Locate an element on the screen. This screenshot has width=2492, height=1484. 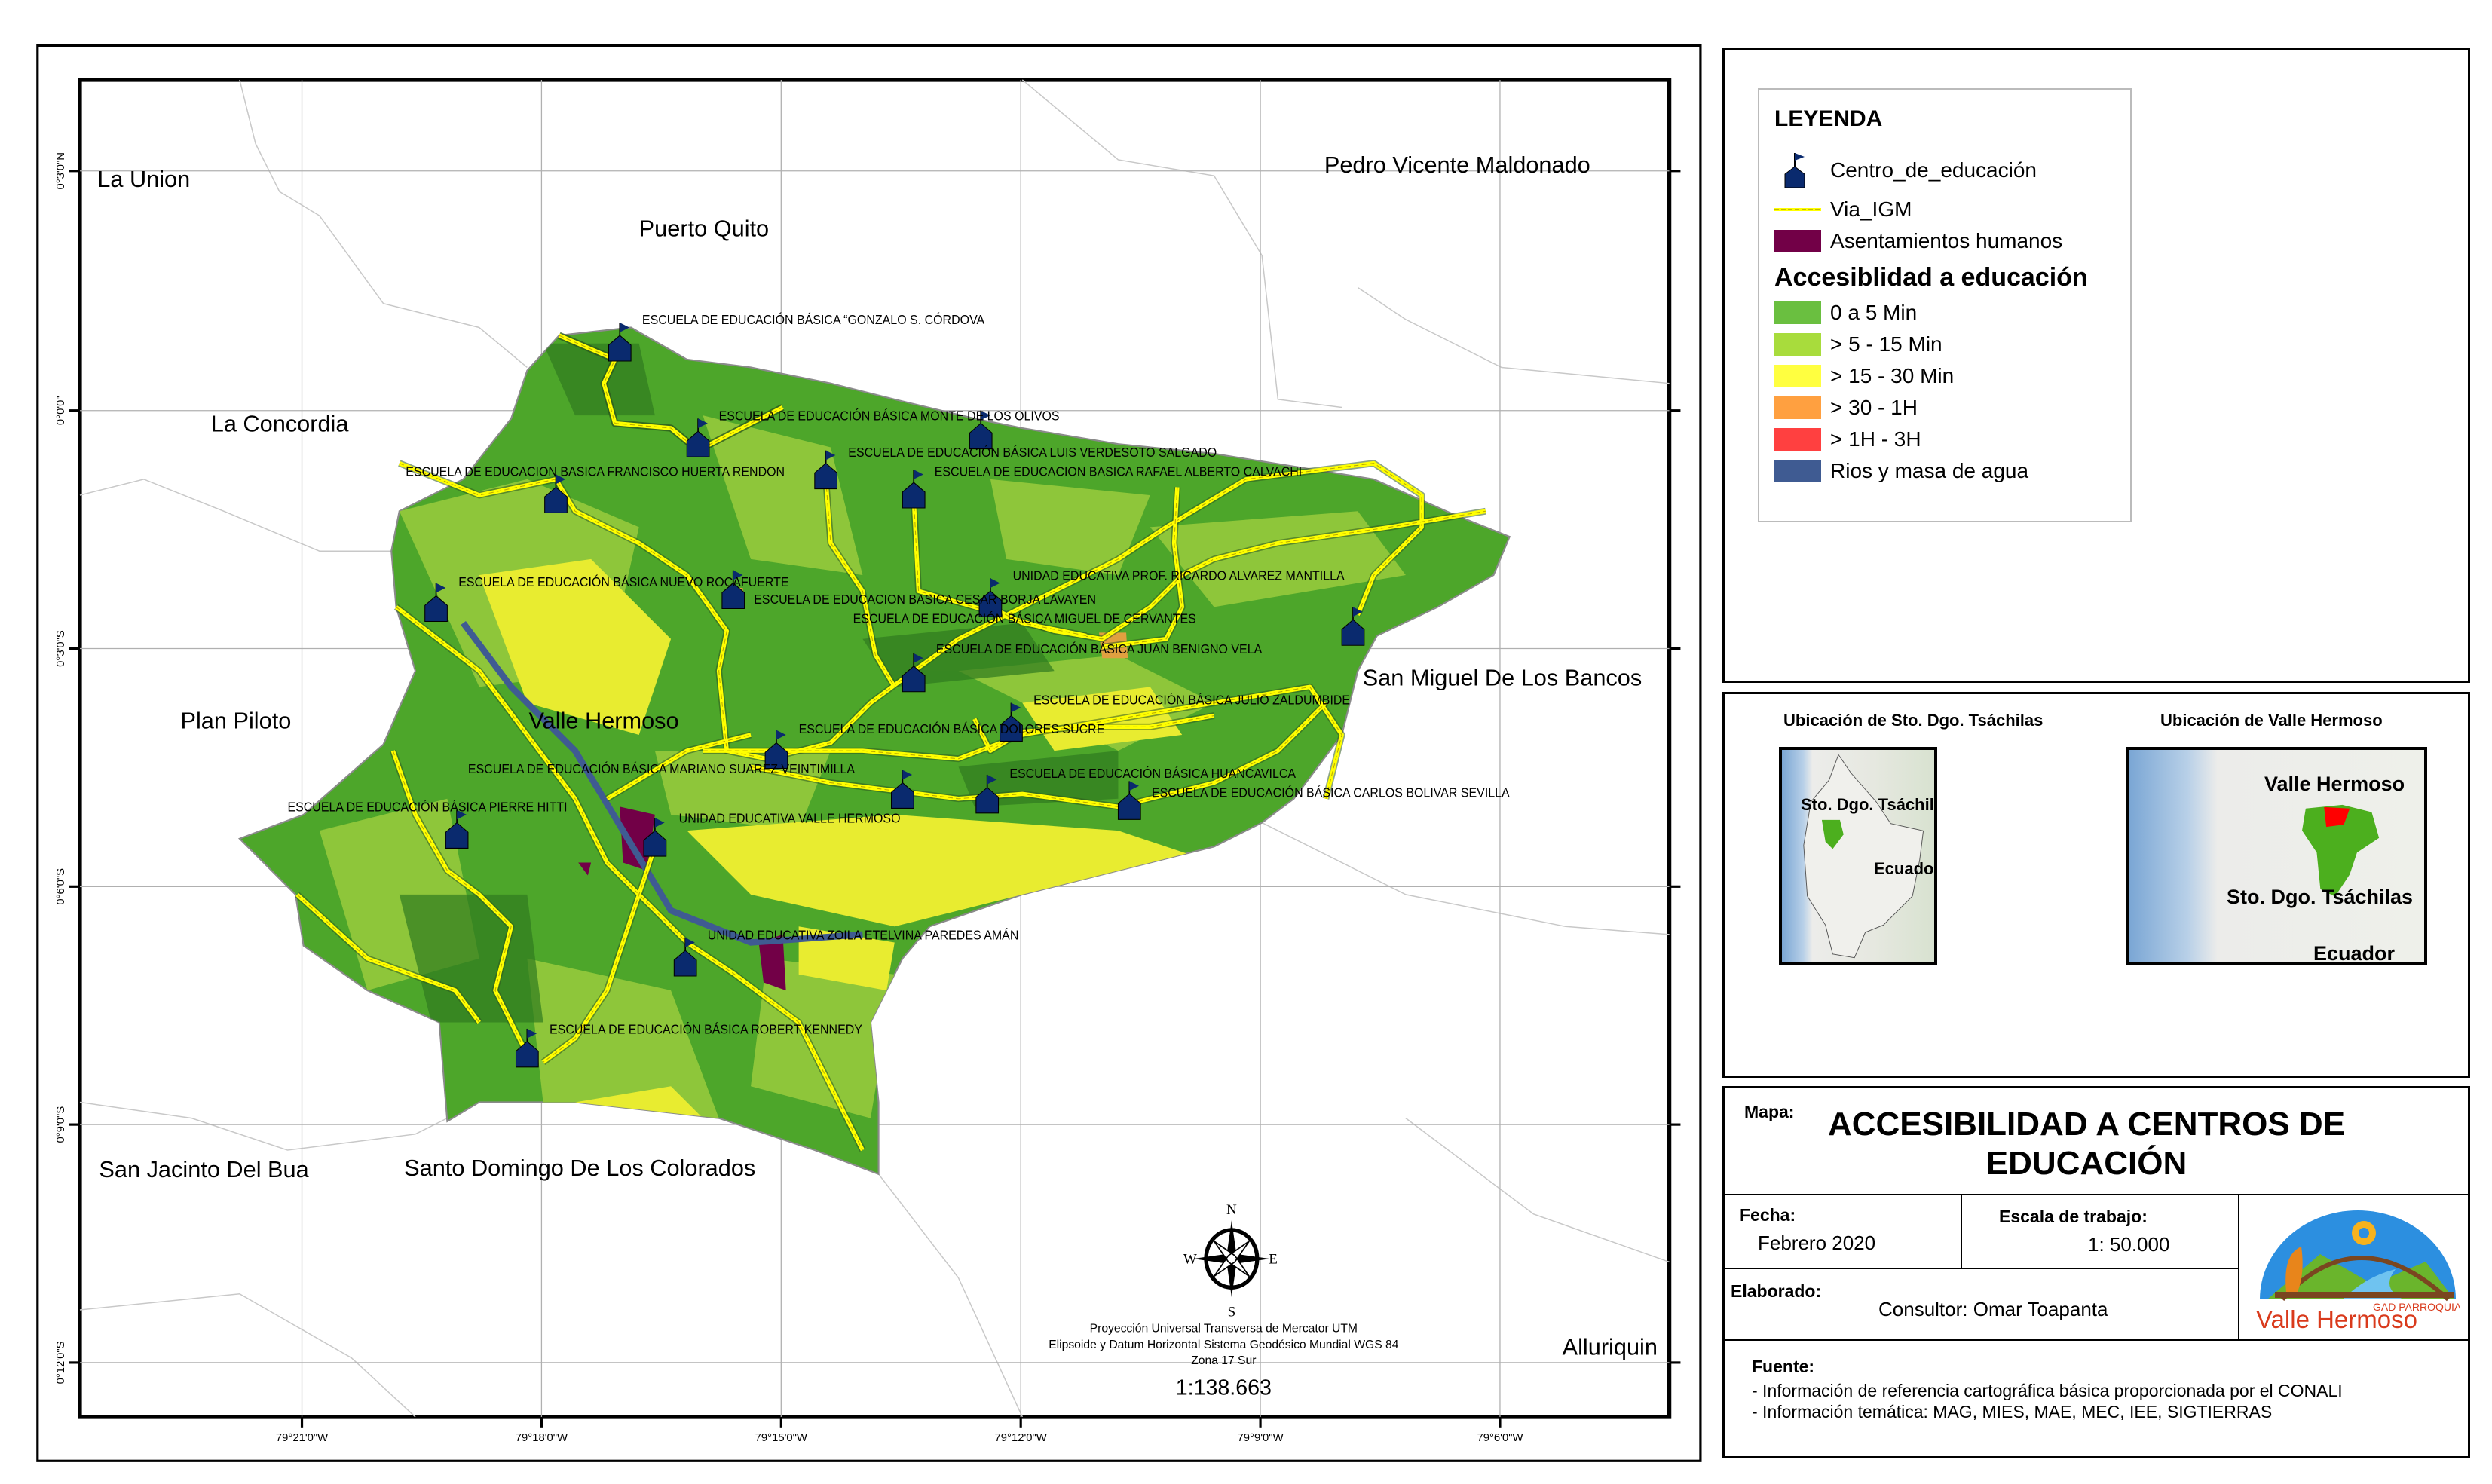
projection-line-3: Zona 17 Sur is located at coordinates (1223, 1361).